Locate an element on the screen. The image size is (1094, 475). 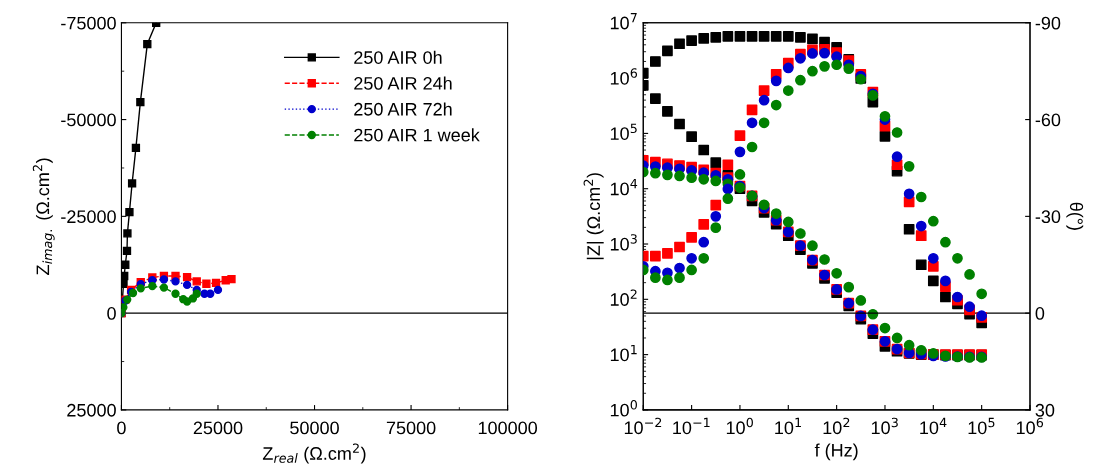
x-tick-label: 10$^{2}$ is located at coordinates (836, 426).